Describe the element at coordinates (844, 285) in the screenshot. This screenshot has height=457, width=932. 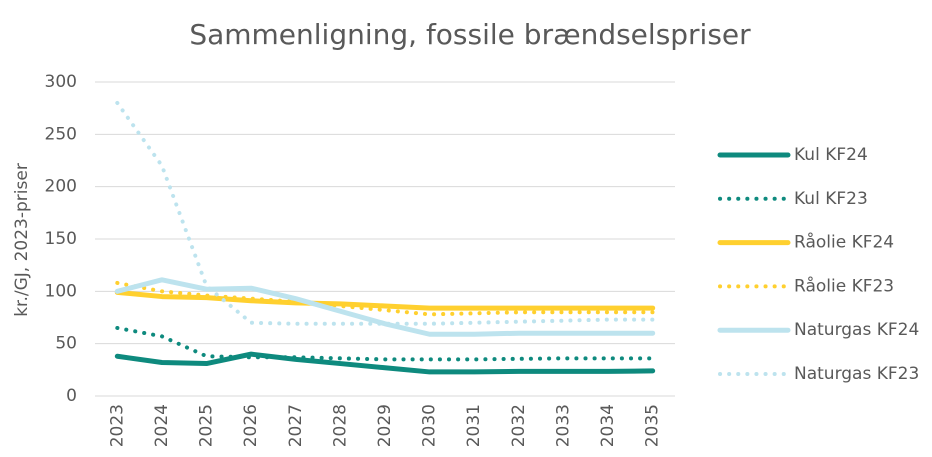
I see `legend-label: Råolie KF23` at that location.